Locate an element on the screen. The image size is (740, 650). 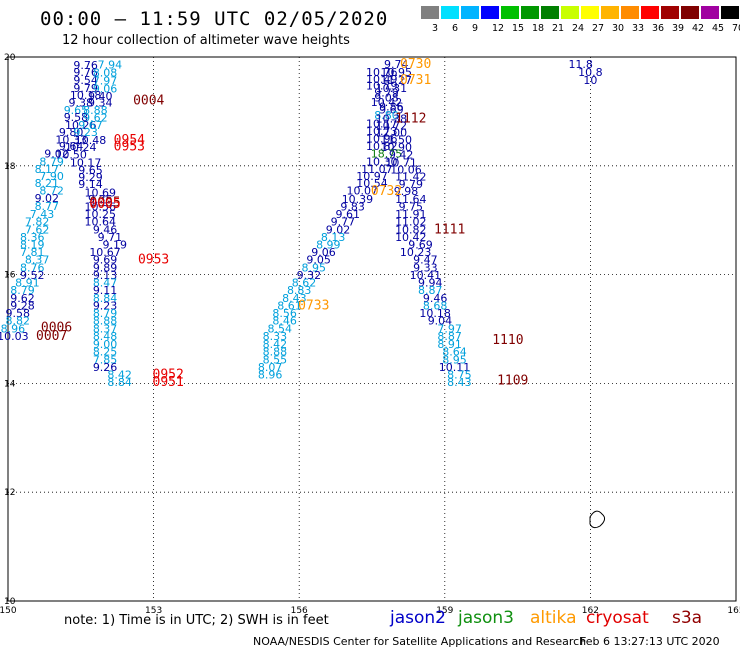
wave-height-value: 8.46 is located at coordinates (284, 321).